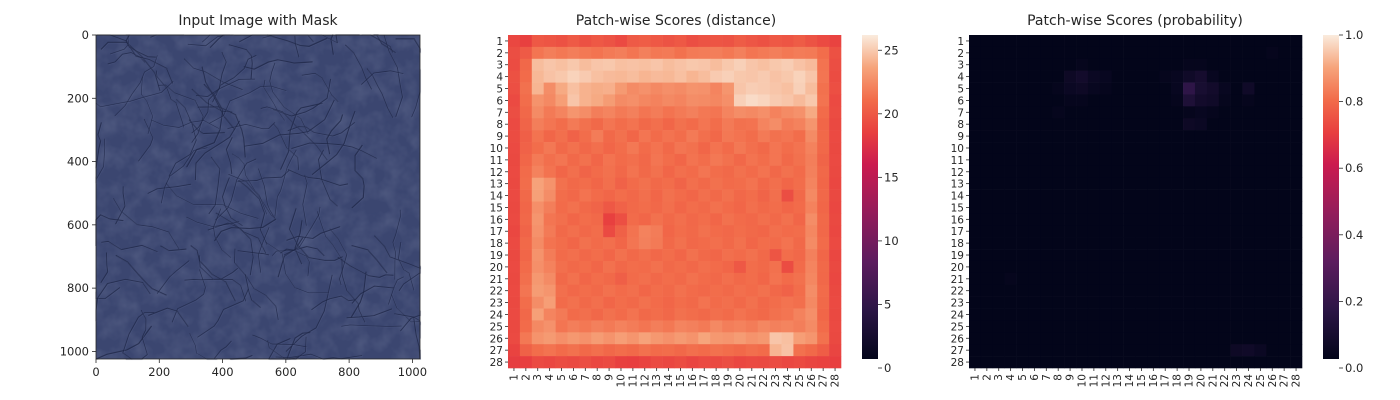  Describe the element at coordinates (621, 380) in the screenshot. I see `x-tick-label: 10` at that location.